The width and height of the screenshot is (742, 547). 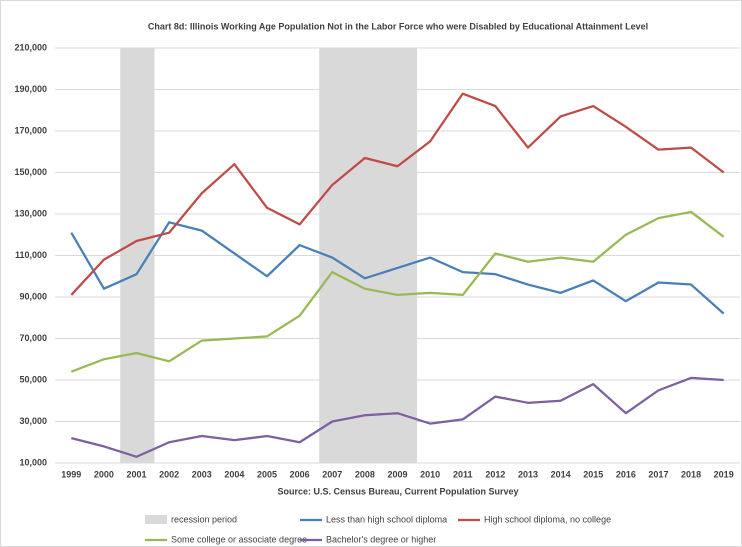 What do you see at coordinates (300, 474) in the screenshot?
I see `x-tick-label: 2006` at bounding box center [300, 474].